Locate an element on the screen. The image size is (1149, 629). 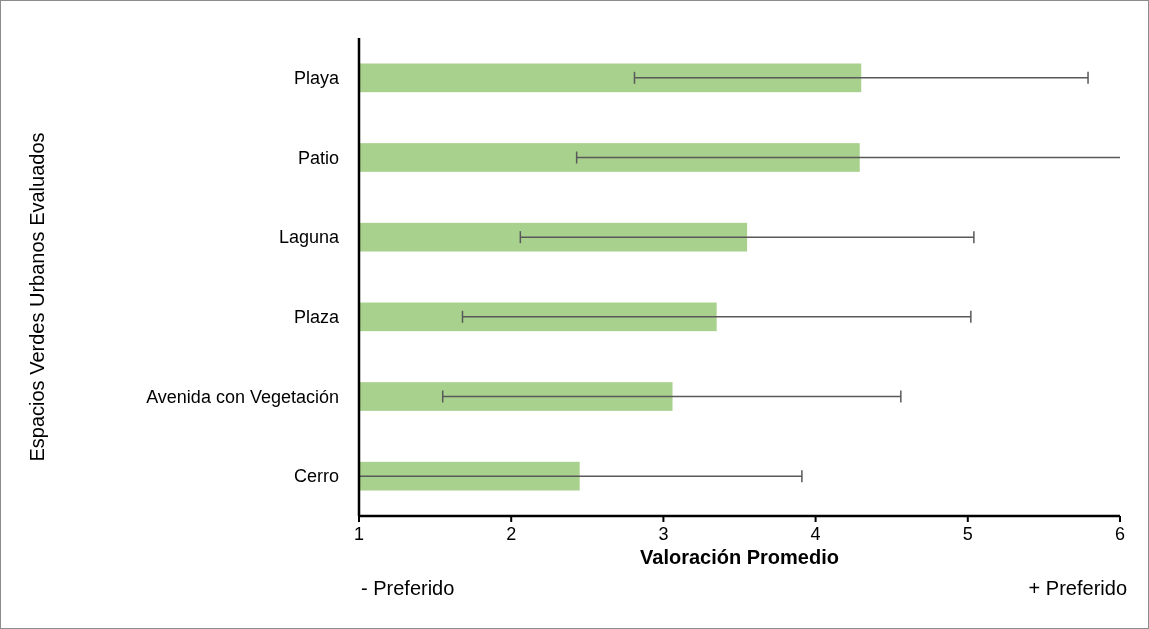
y-tick-label: Avenida con Vegetación is located at coordinates (242, 396).